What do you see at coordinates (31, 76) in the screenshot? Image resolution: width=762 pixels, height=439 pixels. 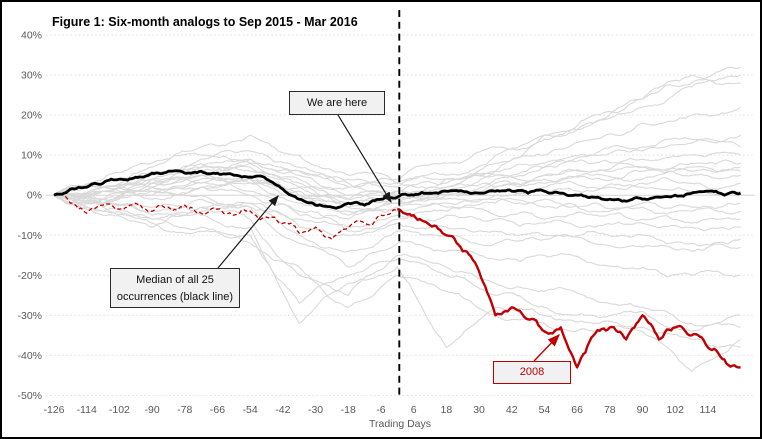 I see `svg-text: 30%` at bounding box center [31, 76].